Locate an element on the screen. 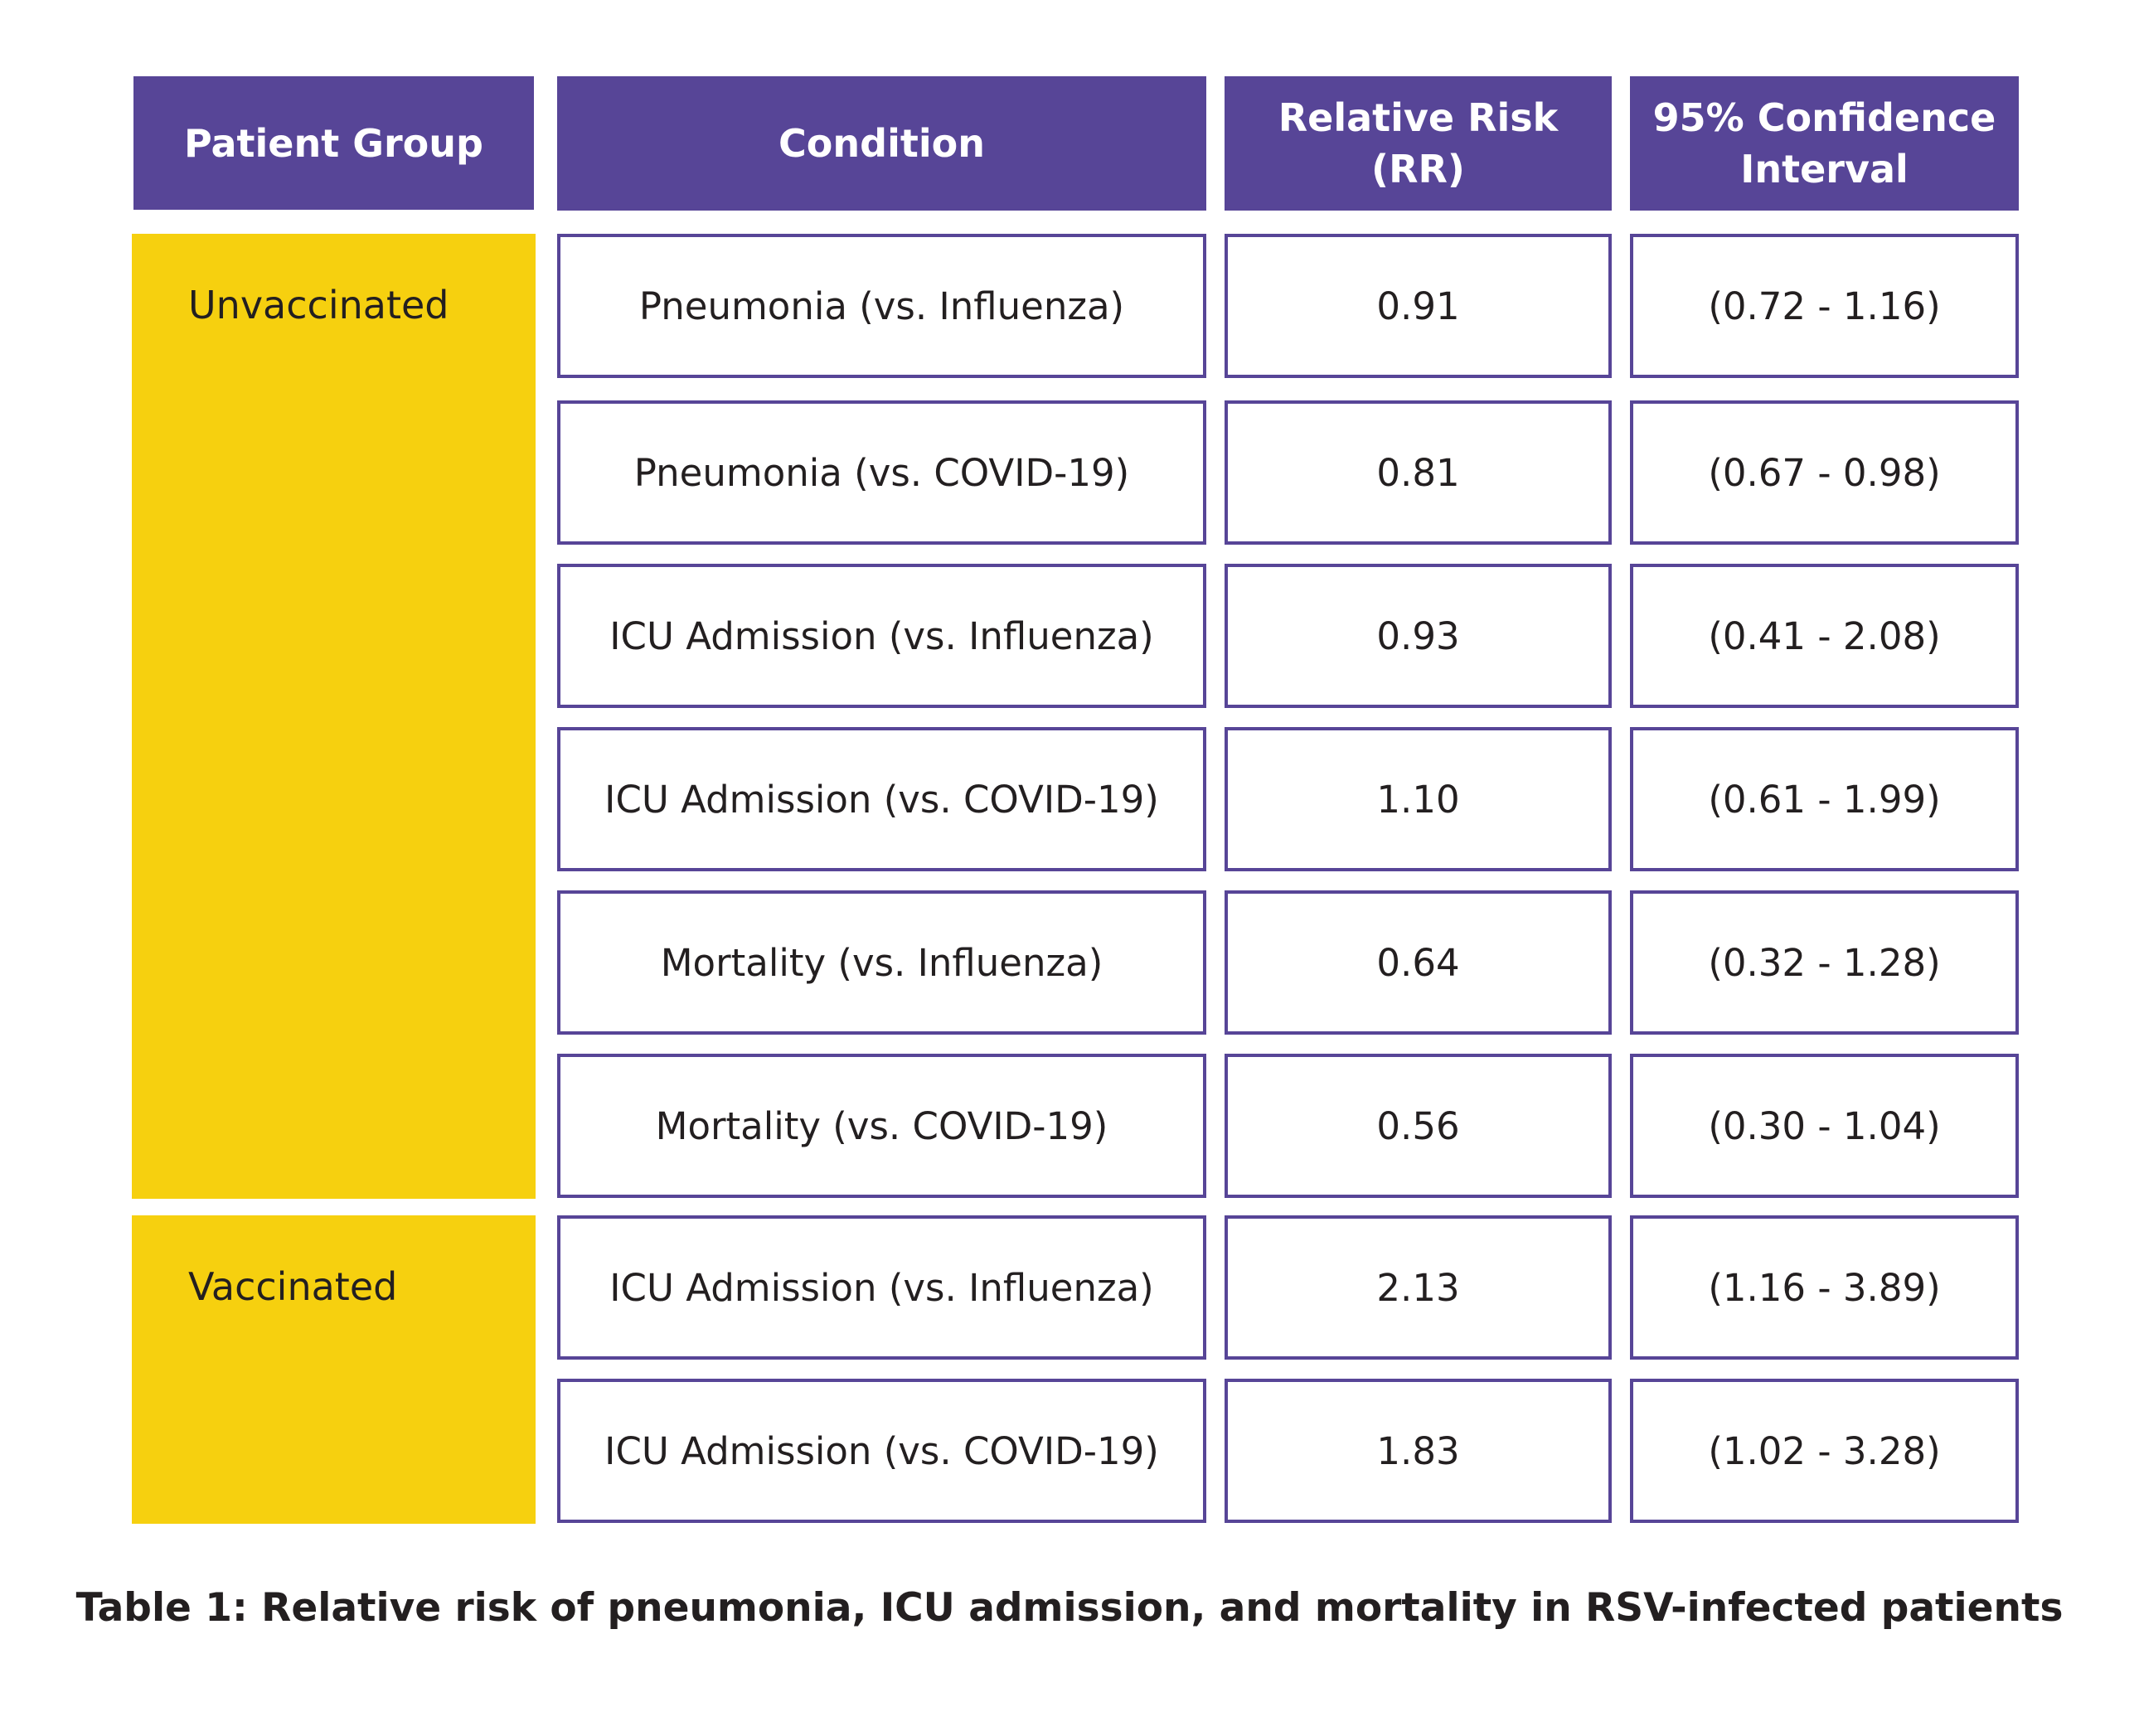  ci-cell: (1.16 - 3.89) is located at coordinates (1824, 1287).